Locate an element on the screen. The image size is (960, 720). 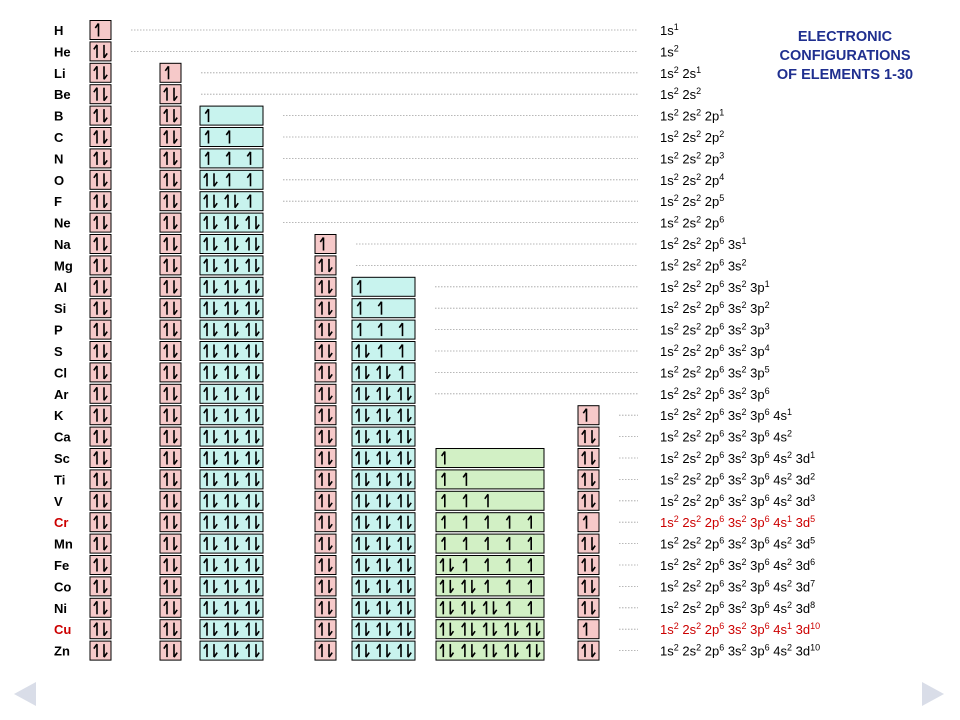
element-symbol: Si is located at coordinates (60, 308).